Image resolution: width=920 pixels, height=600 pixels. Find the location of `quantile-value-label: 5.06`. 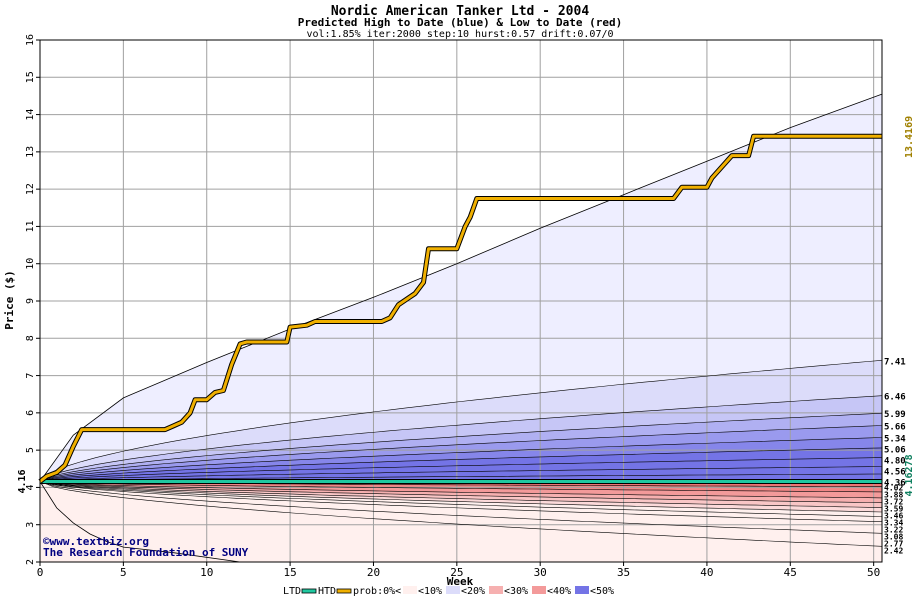

quantile-value-label: 5.06 is located at coordinates (895, 450).